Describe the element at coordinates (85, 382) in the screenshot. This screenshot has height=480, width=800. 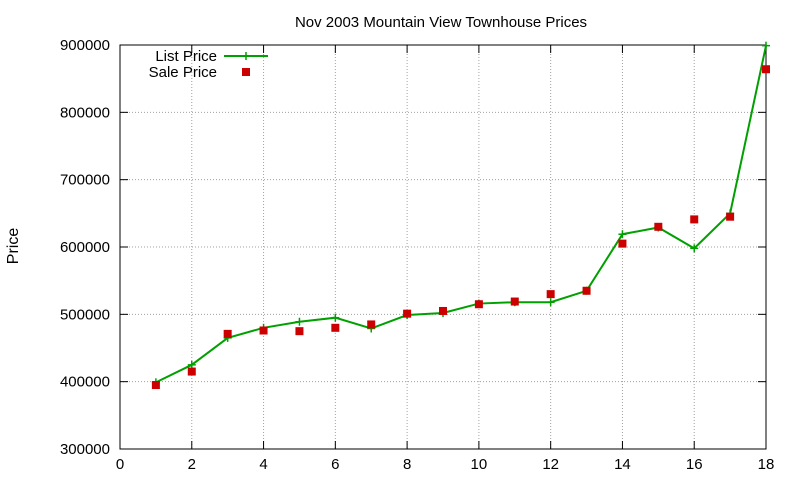
I see `y-tick-label: 400000` at that location.